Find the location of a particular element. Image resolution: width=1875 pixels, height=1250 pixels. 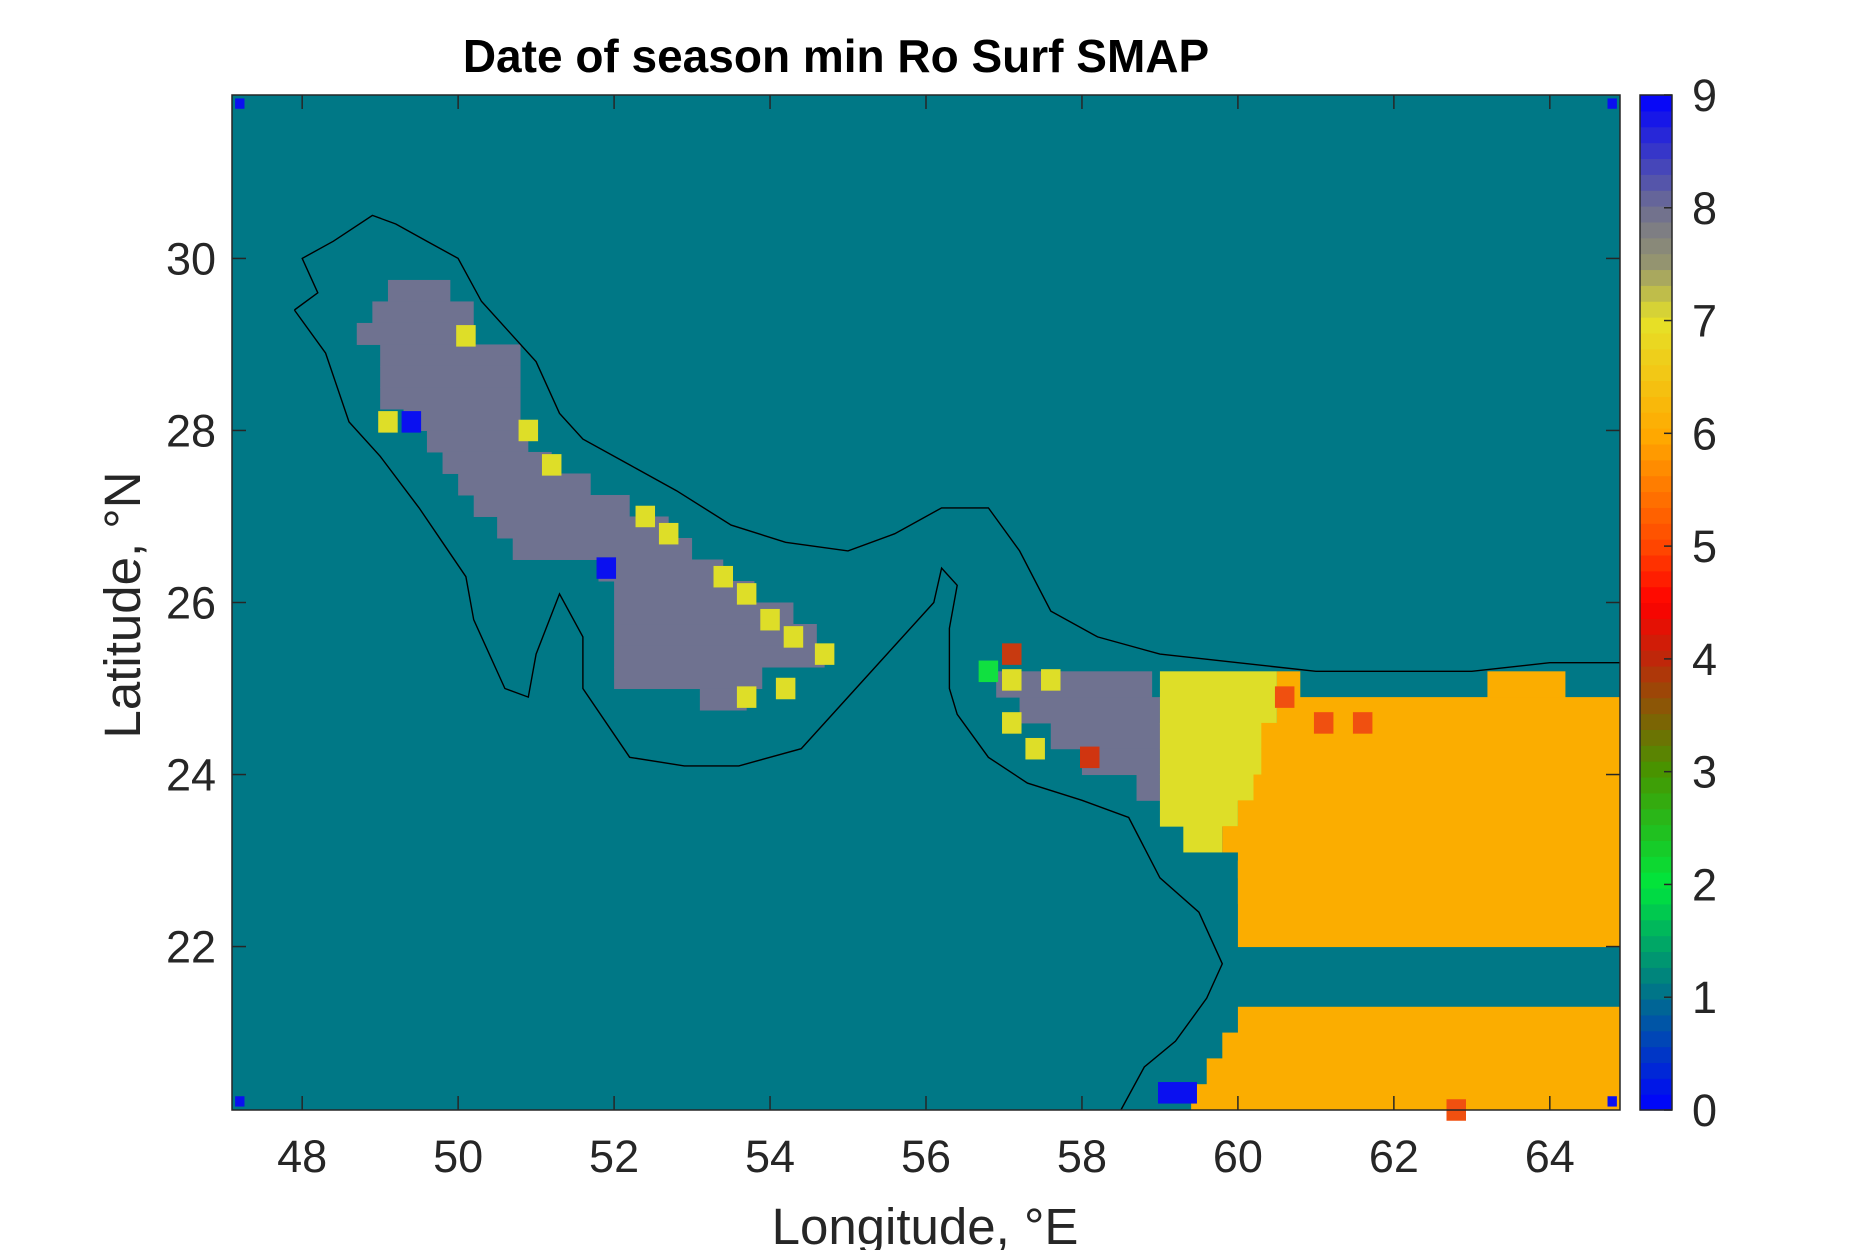

colorbar: 0 1 2 3 4 5 6 7 8 9 is located at coordinates (1678, 603).